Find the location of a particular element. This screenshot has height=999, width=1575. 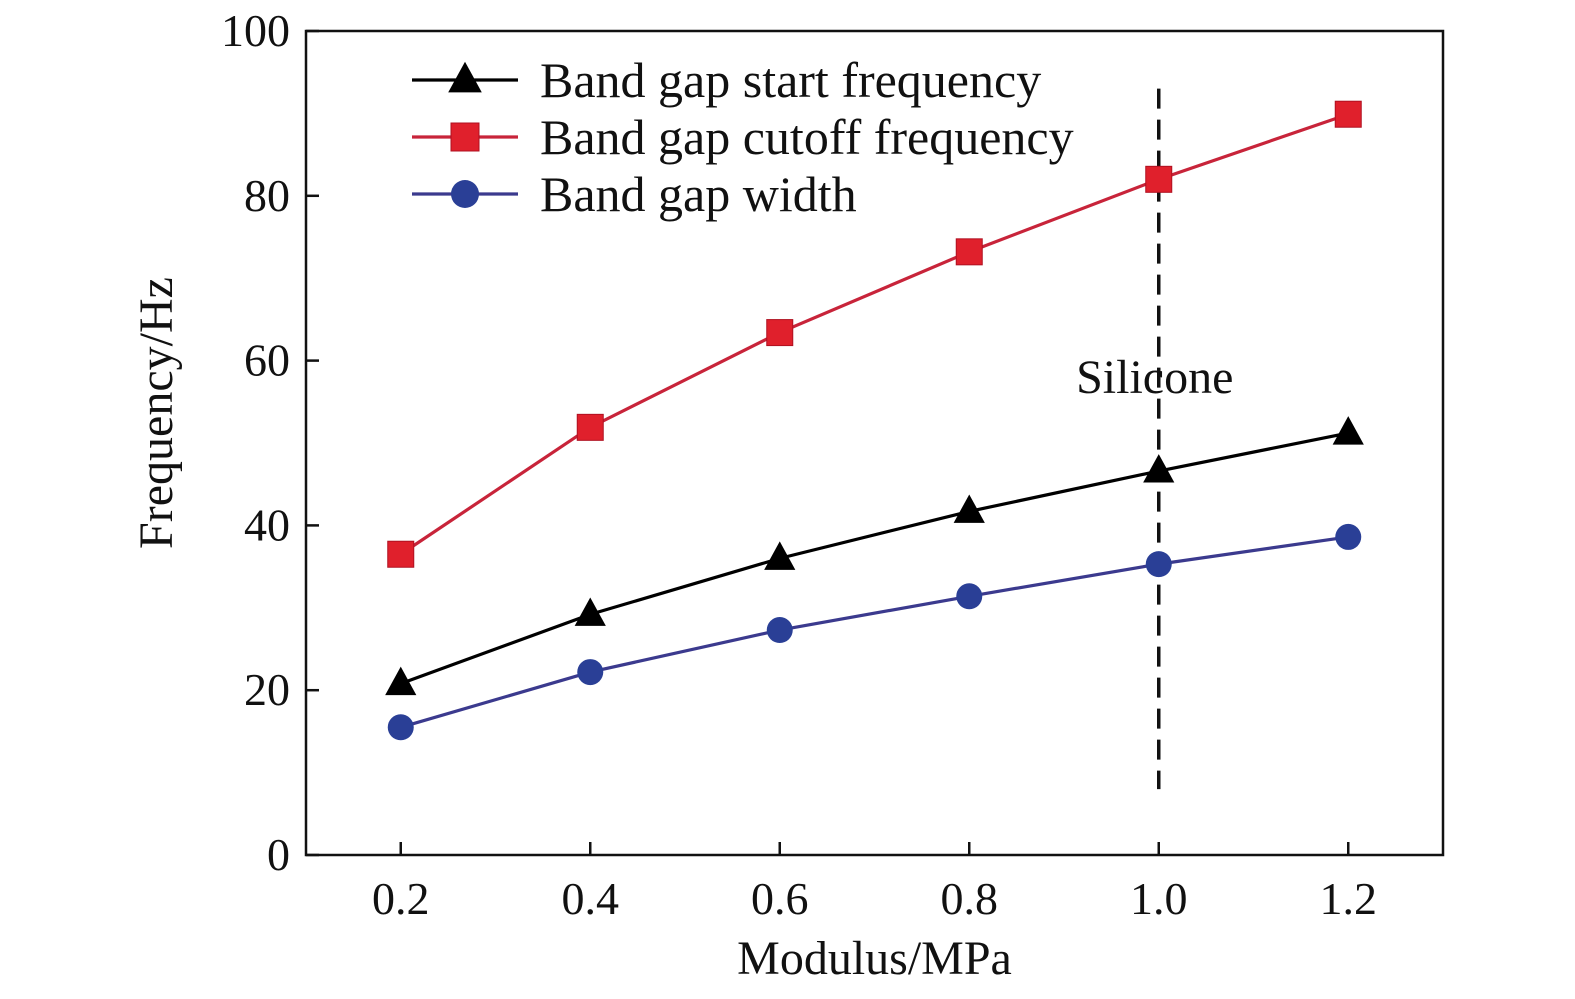

legend-label: Band gap width is located at coordinates (698, 194).